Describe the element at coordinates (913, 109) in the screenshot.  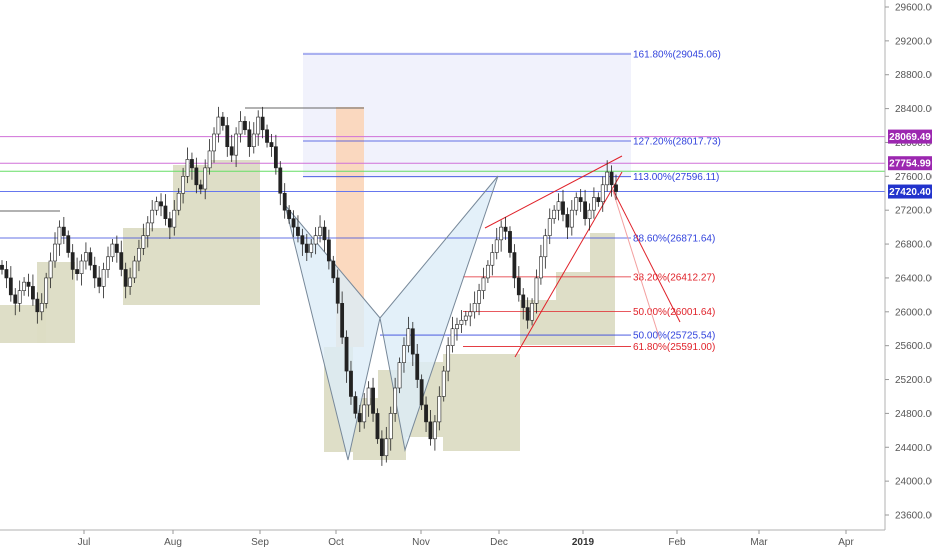
I see `price-tick-label: 28400.00` at that location.